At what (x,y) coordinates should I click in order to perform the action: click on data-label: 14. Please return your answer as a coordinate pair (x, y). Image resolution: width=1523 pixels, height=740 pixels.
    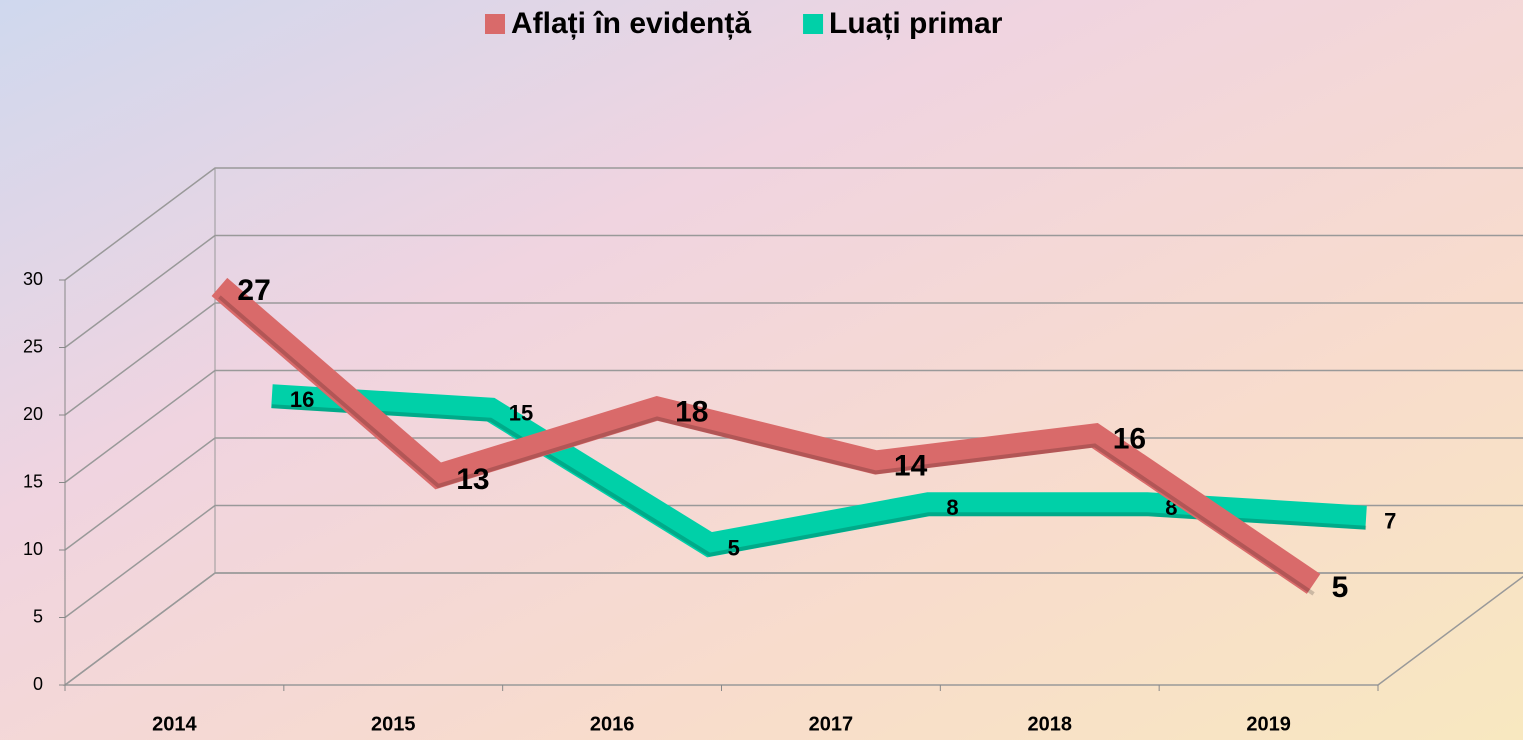
    Looking at the image, I should click on (911, 465).